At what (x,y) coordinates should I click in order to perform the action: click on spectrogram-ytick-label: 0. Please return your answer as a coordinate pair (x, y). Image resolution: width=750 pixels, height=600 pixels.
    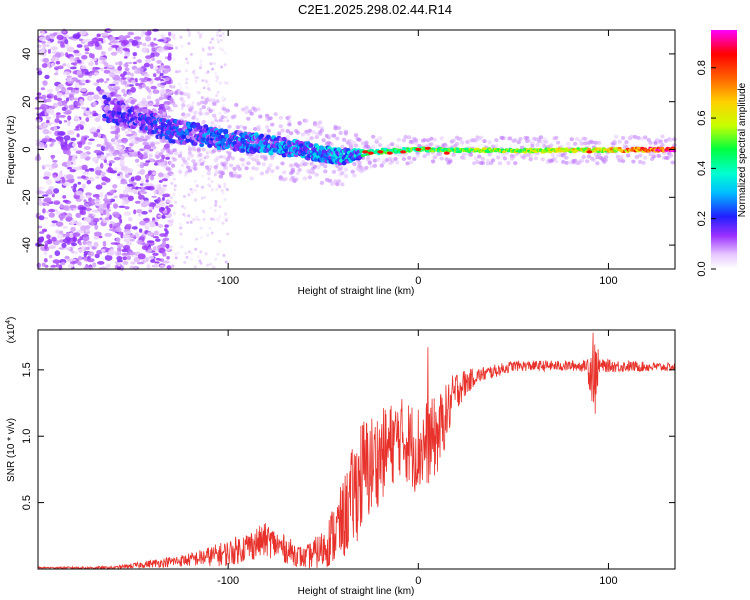
    Looking at the image, I should click on (27, 149).